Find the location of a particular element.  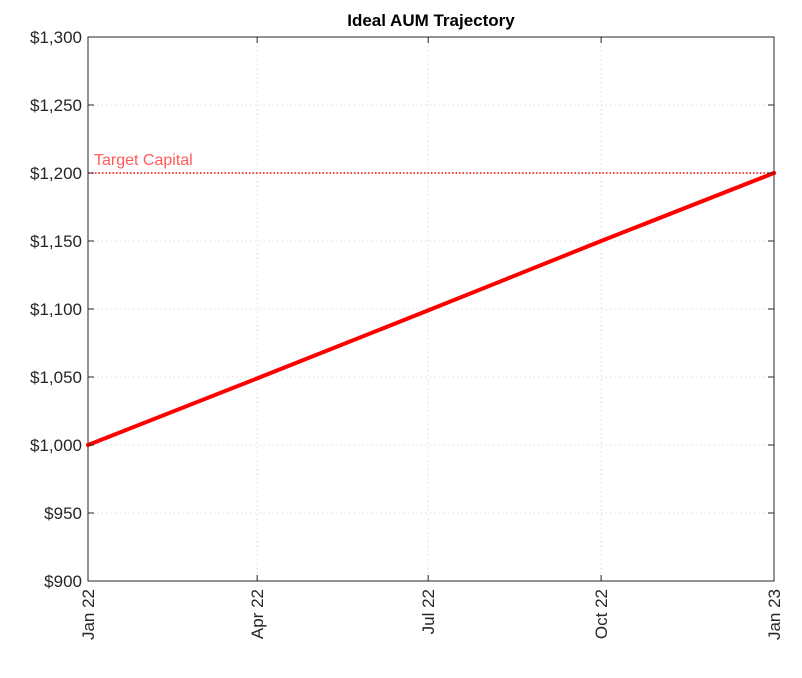

x-tick-label: Oct 22 is located at coordinates (601, 614).